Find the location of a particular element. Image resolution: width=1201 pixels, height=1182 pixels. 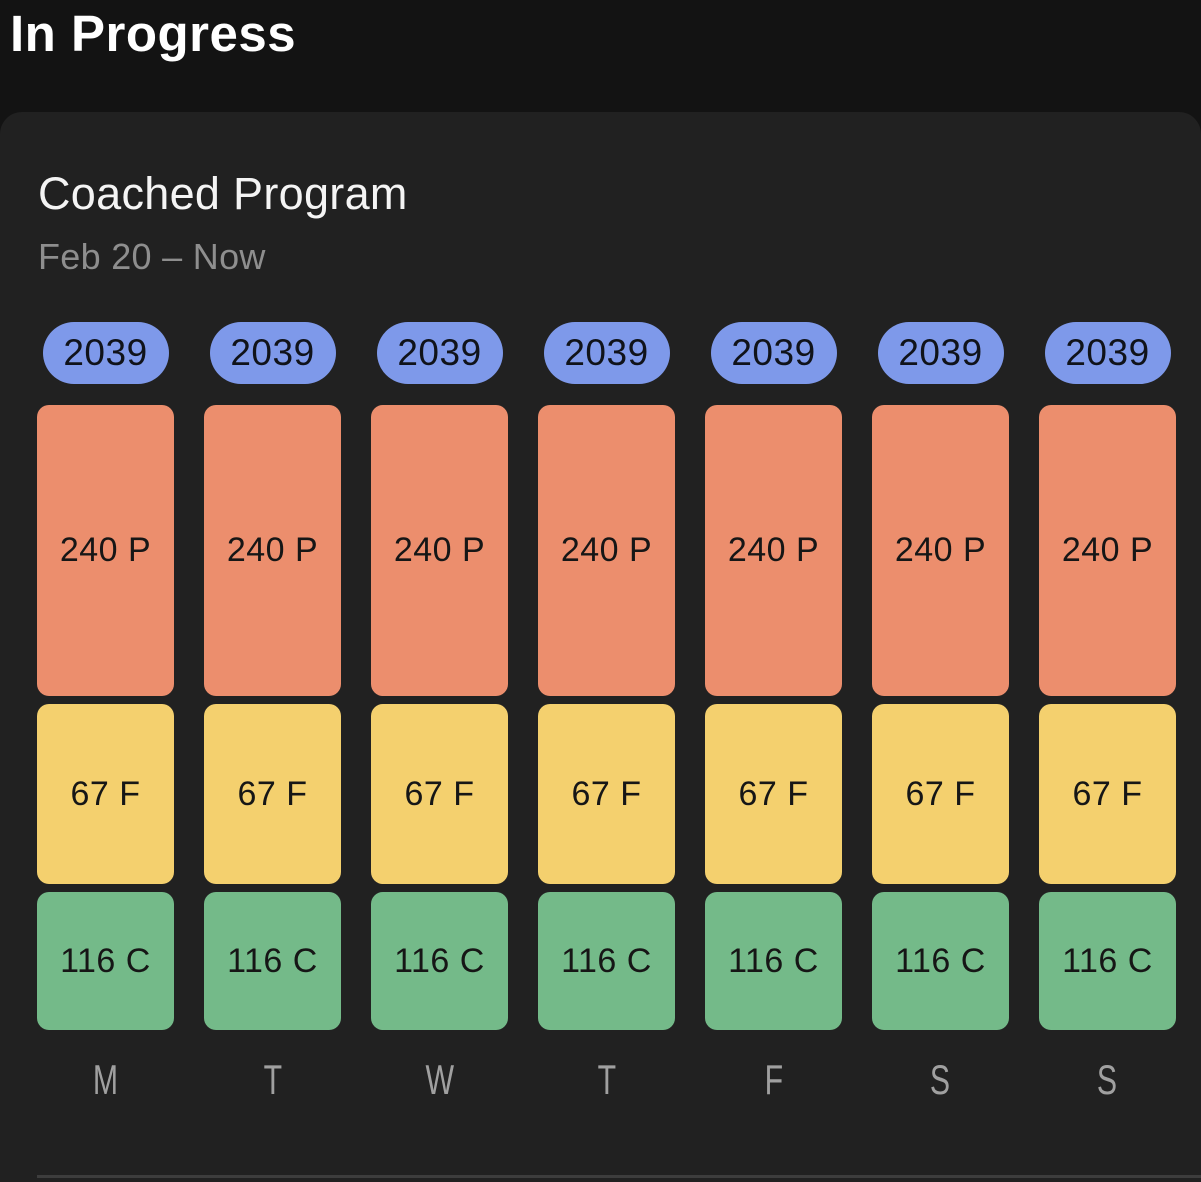

date-range: Feb 20 – Now is located at coordinates (152, 256).